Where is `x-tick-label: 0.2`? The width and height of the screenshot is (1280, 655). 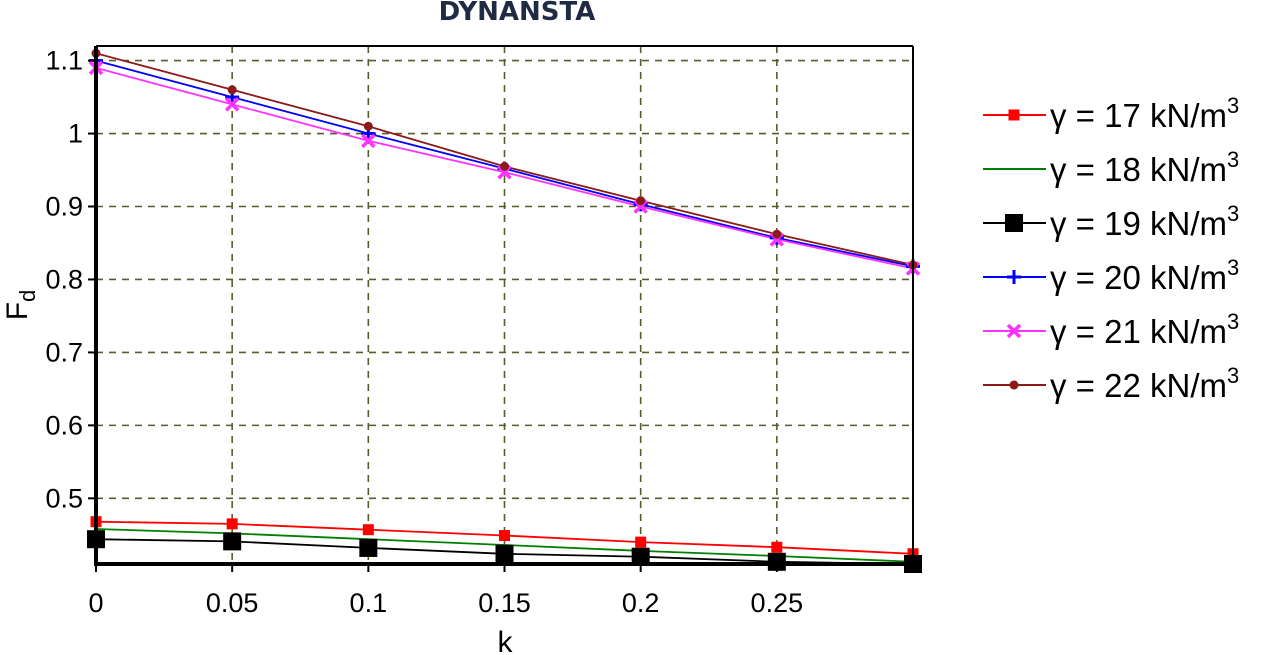 x-tick-label: 0.2 is located at coordinates (641, 603).